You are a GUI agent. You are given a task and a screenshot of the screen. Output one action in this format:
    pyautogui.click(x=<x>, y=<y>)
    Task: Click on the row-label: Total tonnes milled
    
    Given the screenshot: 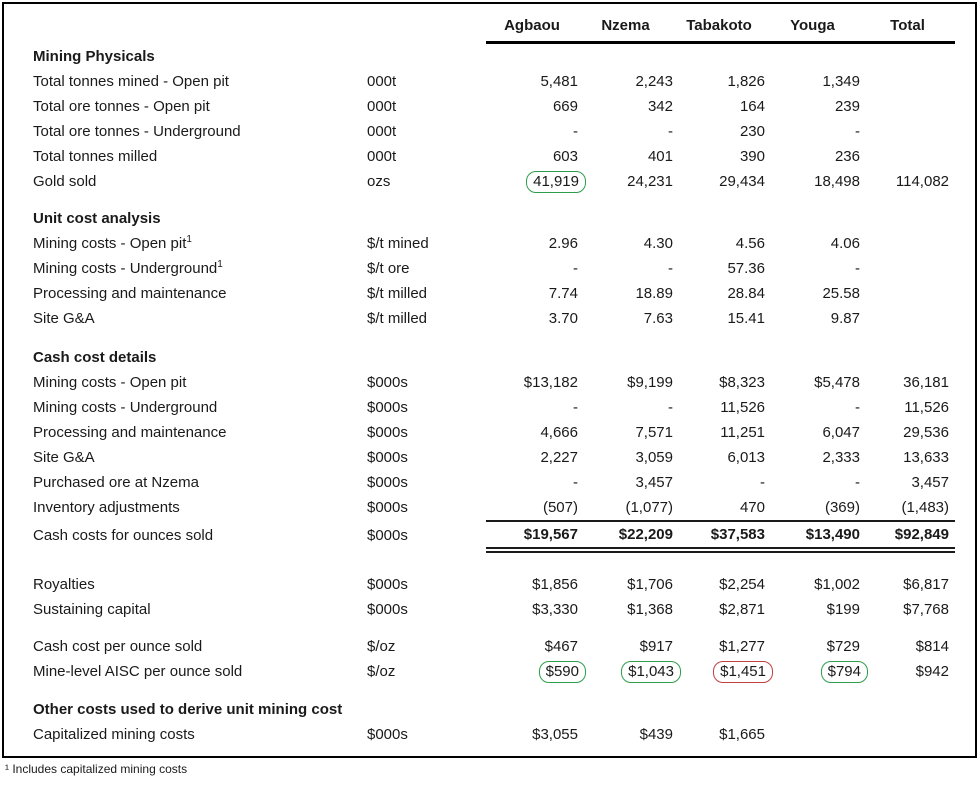 What is the action you would take?
    pyautogui.click(x=95, y=156)
    